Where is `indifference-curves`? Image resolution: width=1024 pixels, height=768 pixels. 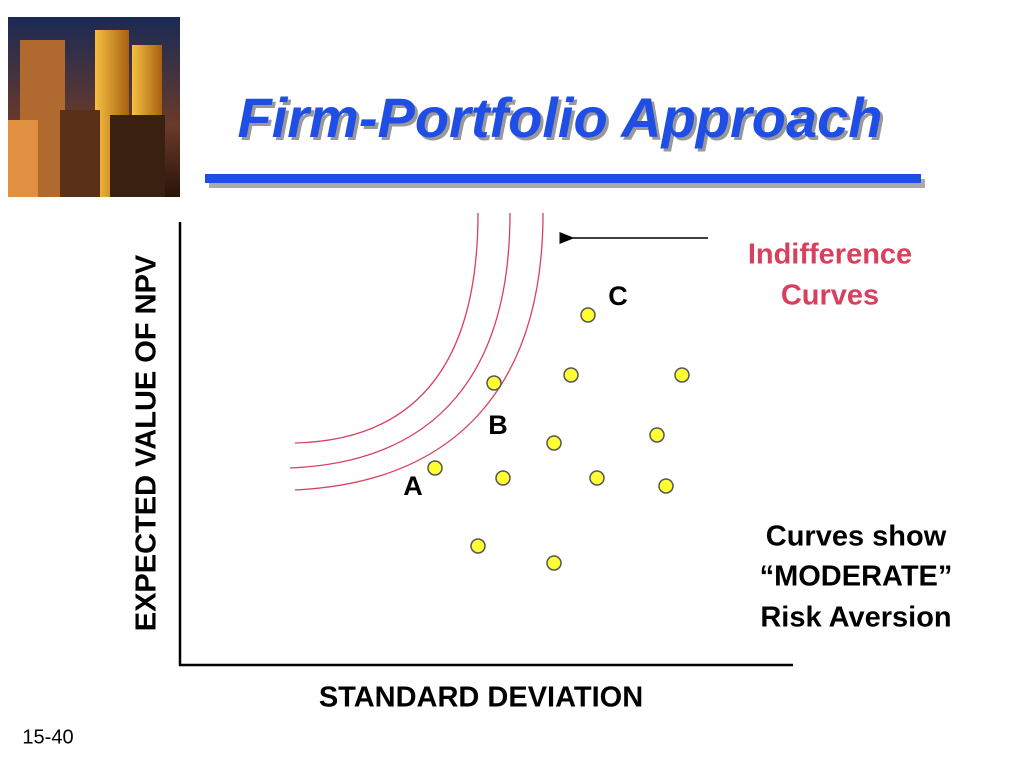 indifference-curves is located at coordinates (416, 351).